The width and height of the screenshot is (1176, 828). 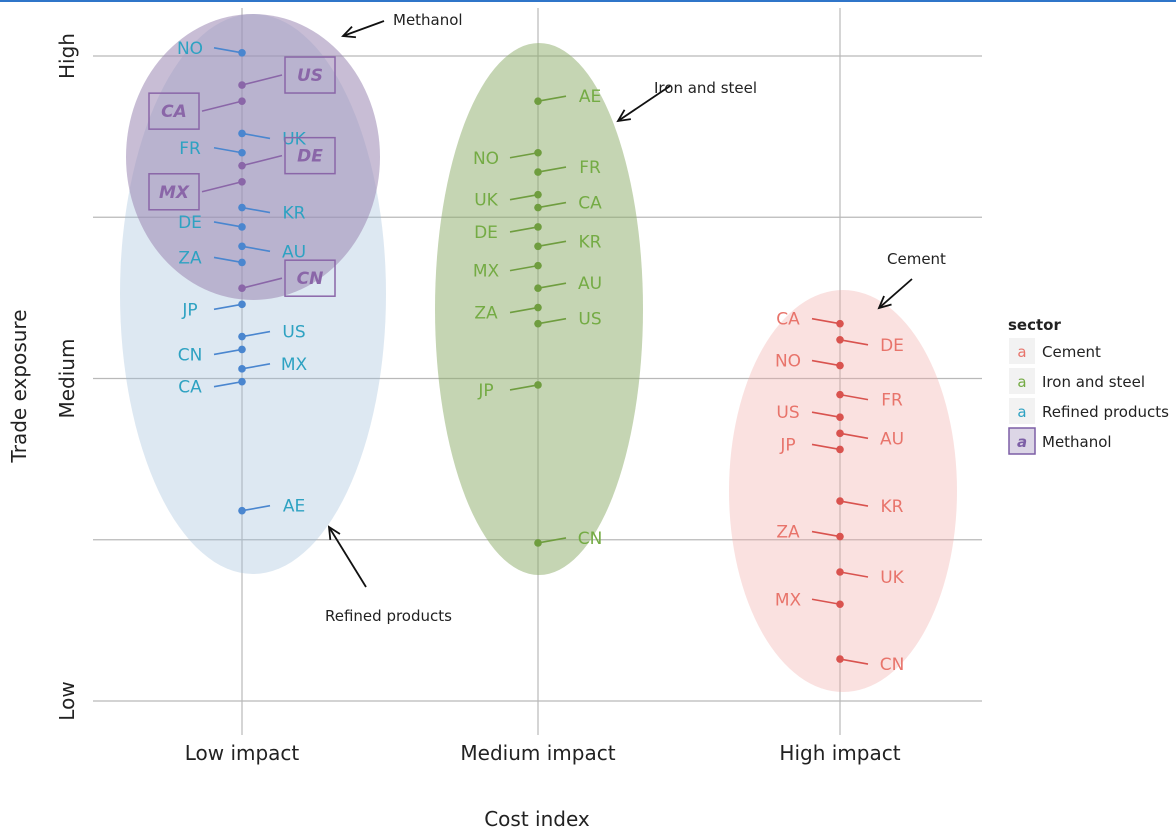 I want to click on point-cement-ca, so click(x=840, y=323).